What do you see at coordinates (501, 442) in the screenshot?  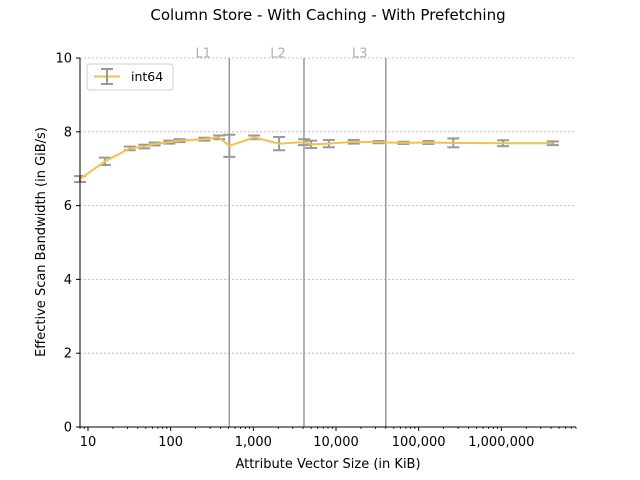 I see `x-tick-label: 1,000,000` at bounding box center [501, 442].